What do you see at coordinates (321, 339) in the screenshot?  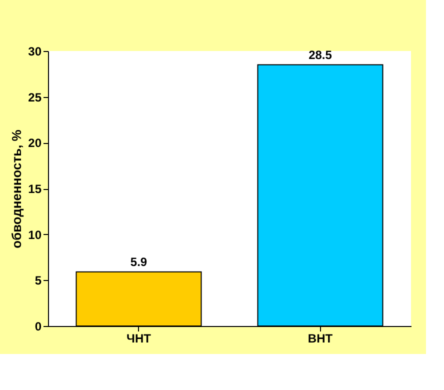 I see `x-tick-label: ВНТ` at bounding box center [321, 339].